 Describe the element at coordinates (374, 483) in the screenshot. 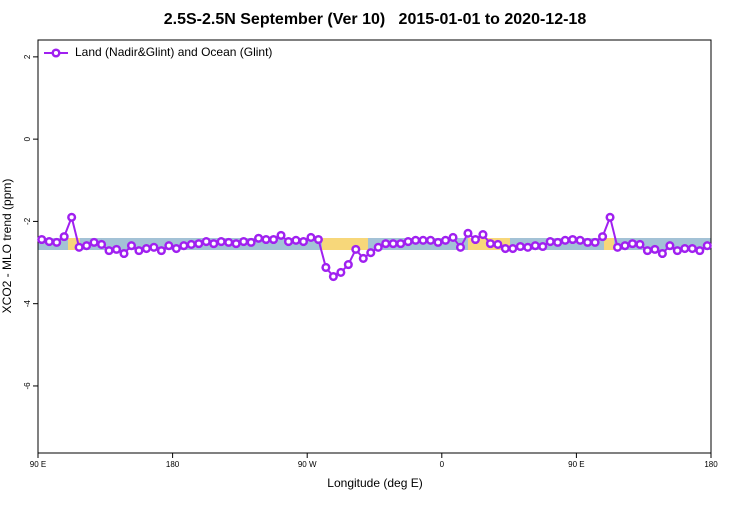

I see `x-axis-label: Longitude (deg E)` at that location.